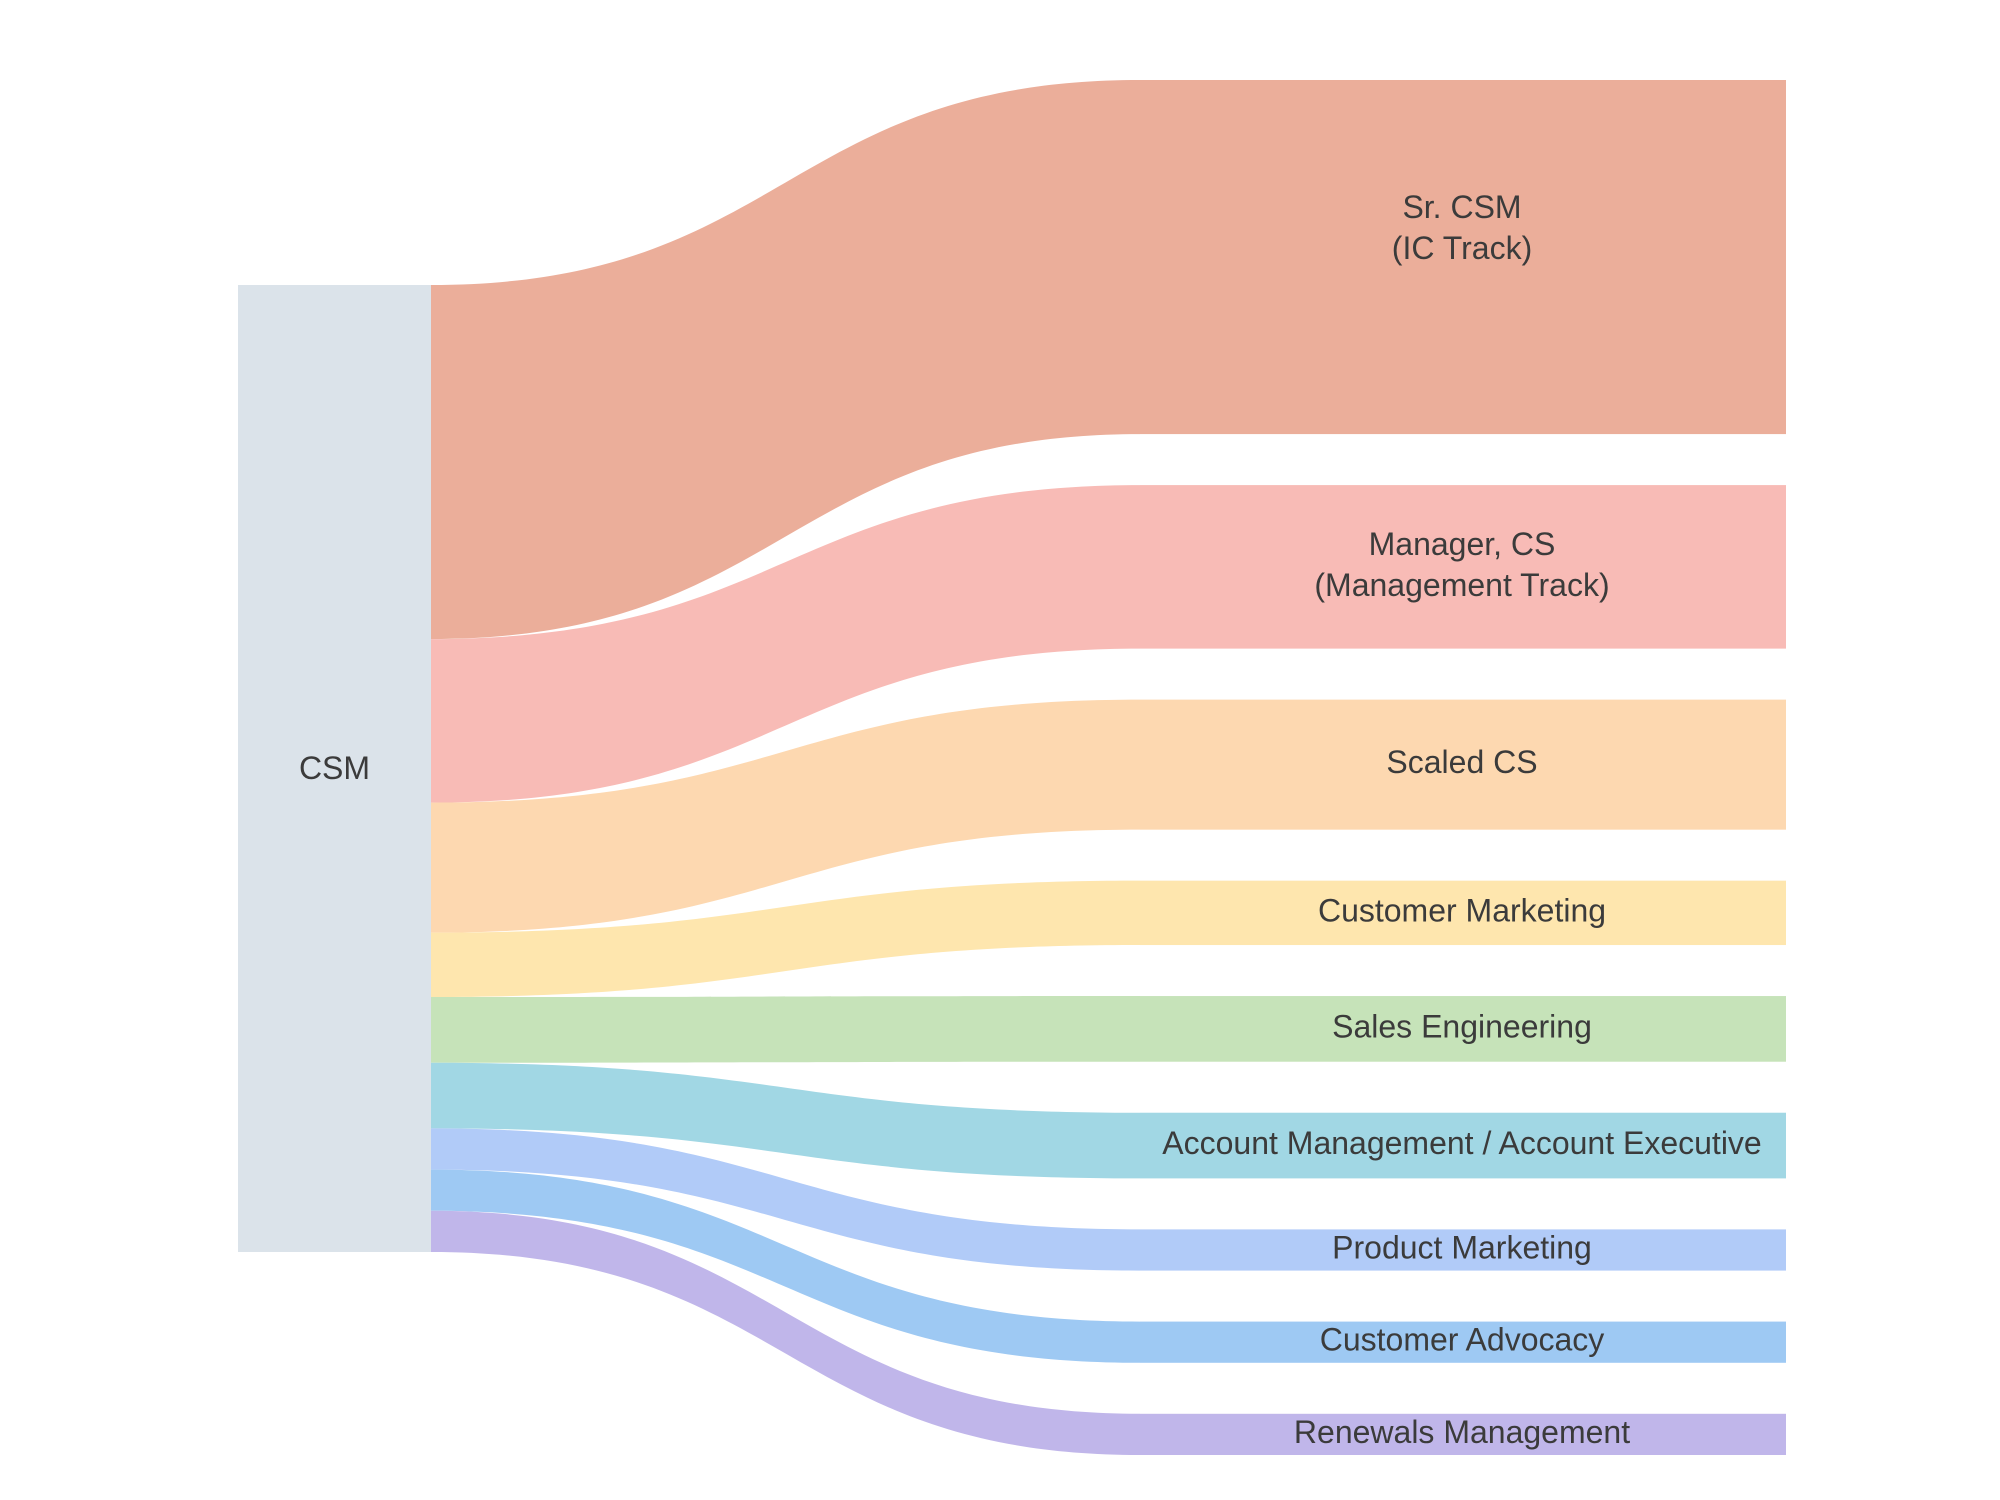  Describe the element at coordinates (785, 1120) in the screenshot. I see `link-csm-to-account-management` at that location.